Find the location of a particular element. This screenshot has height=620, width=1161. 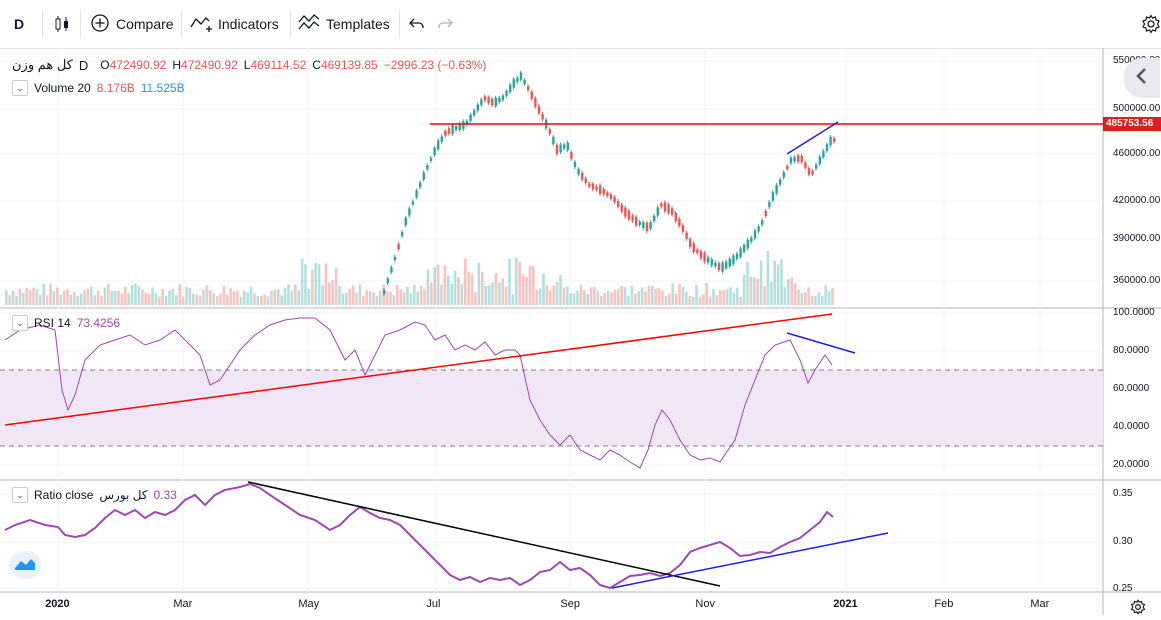

rsi-value: 73.4256 is located at coordinates (98, 323).